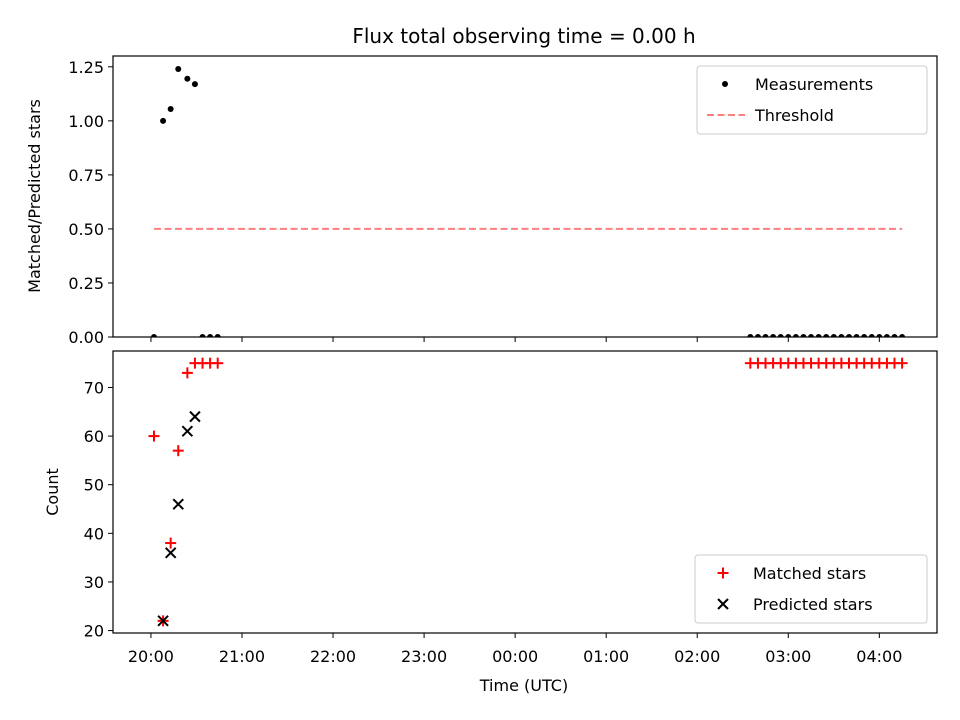 This screenshot has height=720, width=960. Describe the element at coordinates (34, 196) in the screenshot. I see `top-y-axis-label: Matched/Predicted stars` at that location.